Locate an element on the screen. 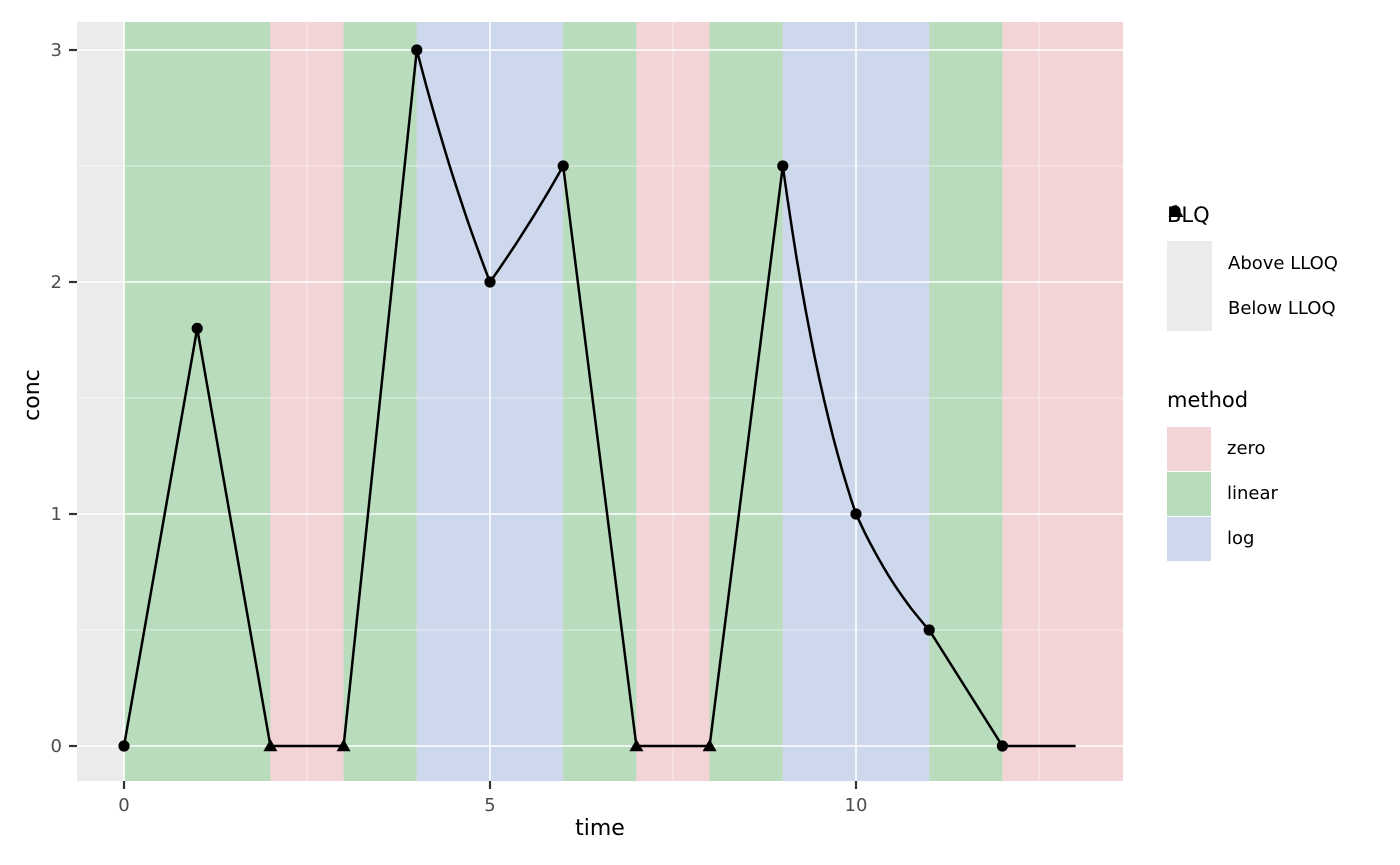 The width and height of the screenshot is (1400, 865). y-axis-title: conc is located at coordinates (32, 395).